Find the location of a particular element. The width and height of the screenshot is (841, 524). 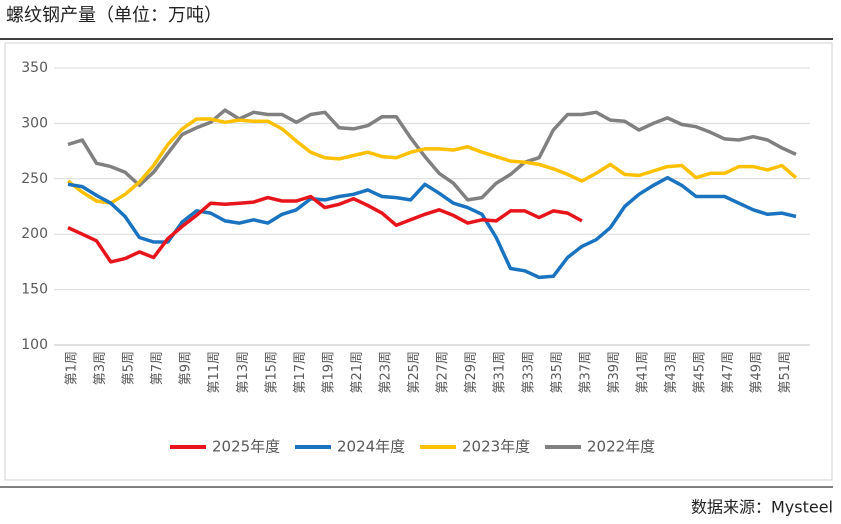

y-tick-label: 150 is located at coordinates (34, 290).